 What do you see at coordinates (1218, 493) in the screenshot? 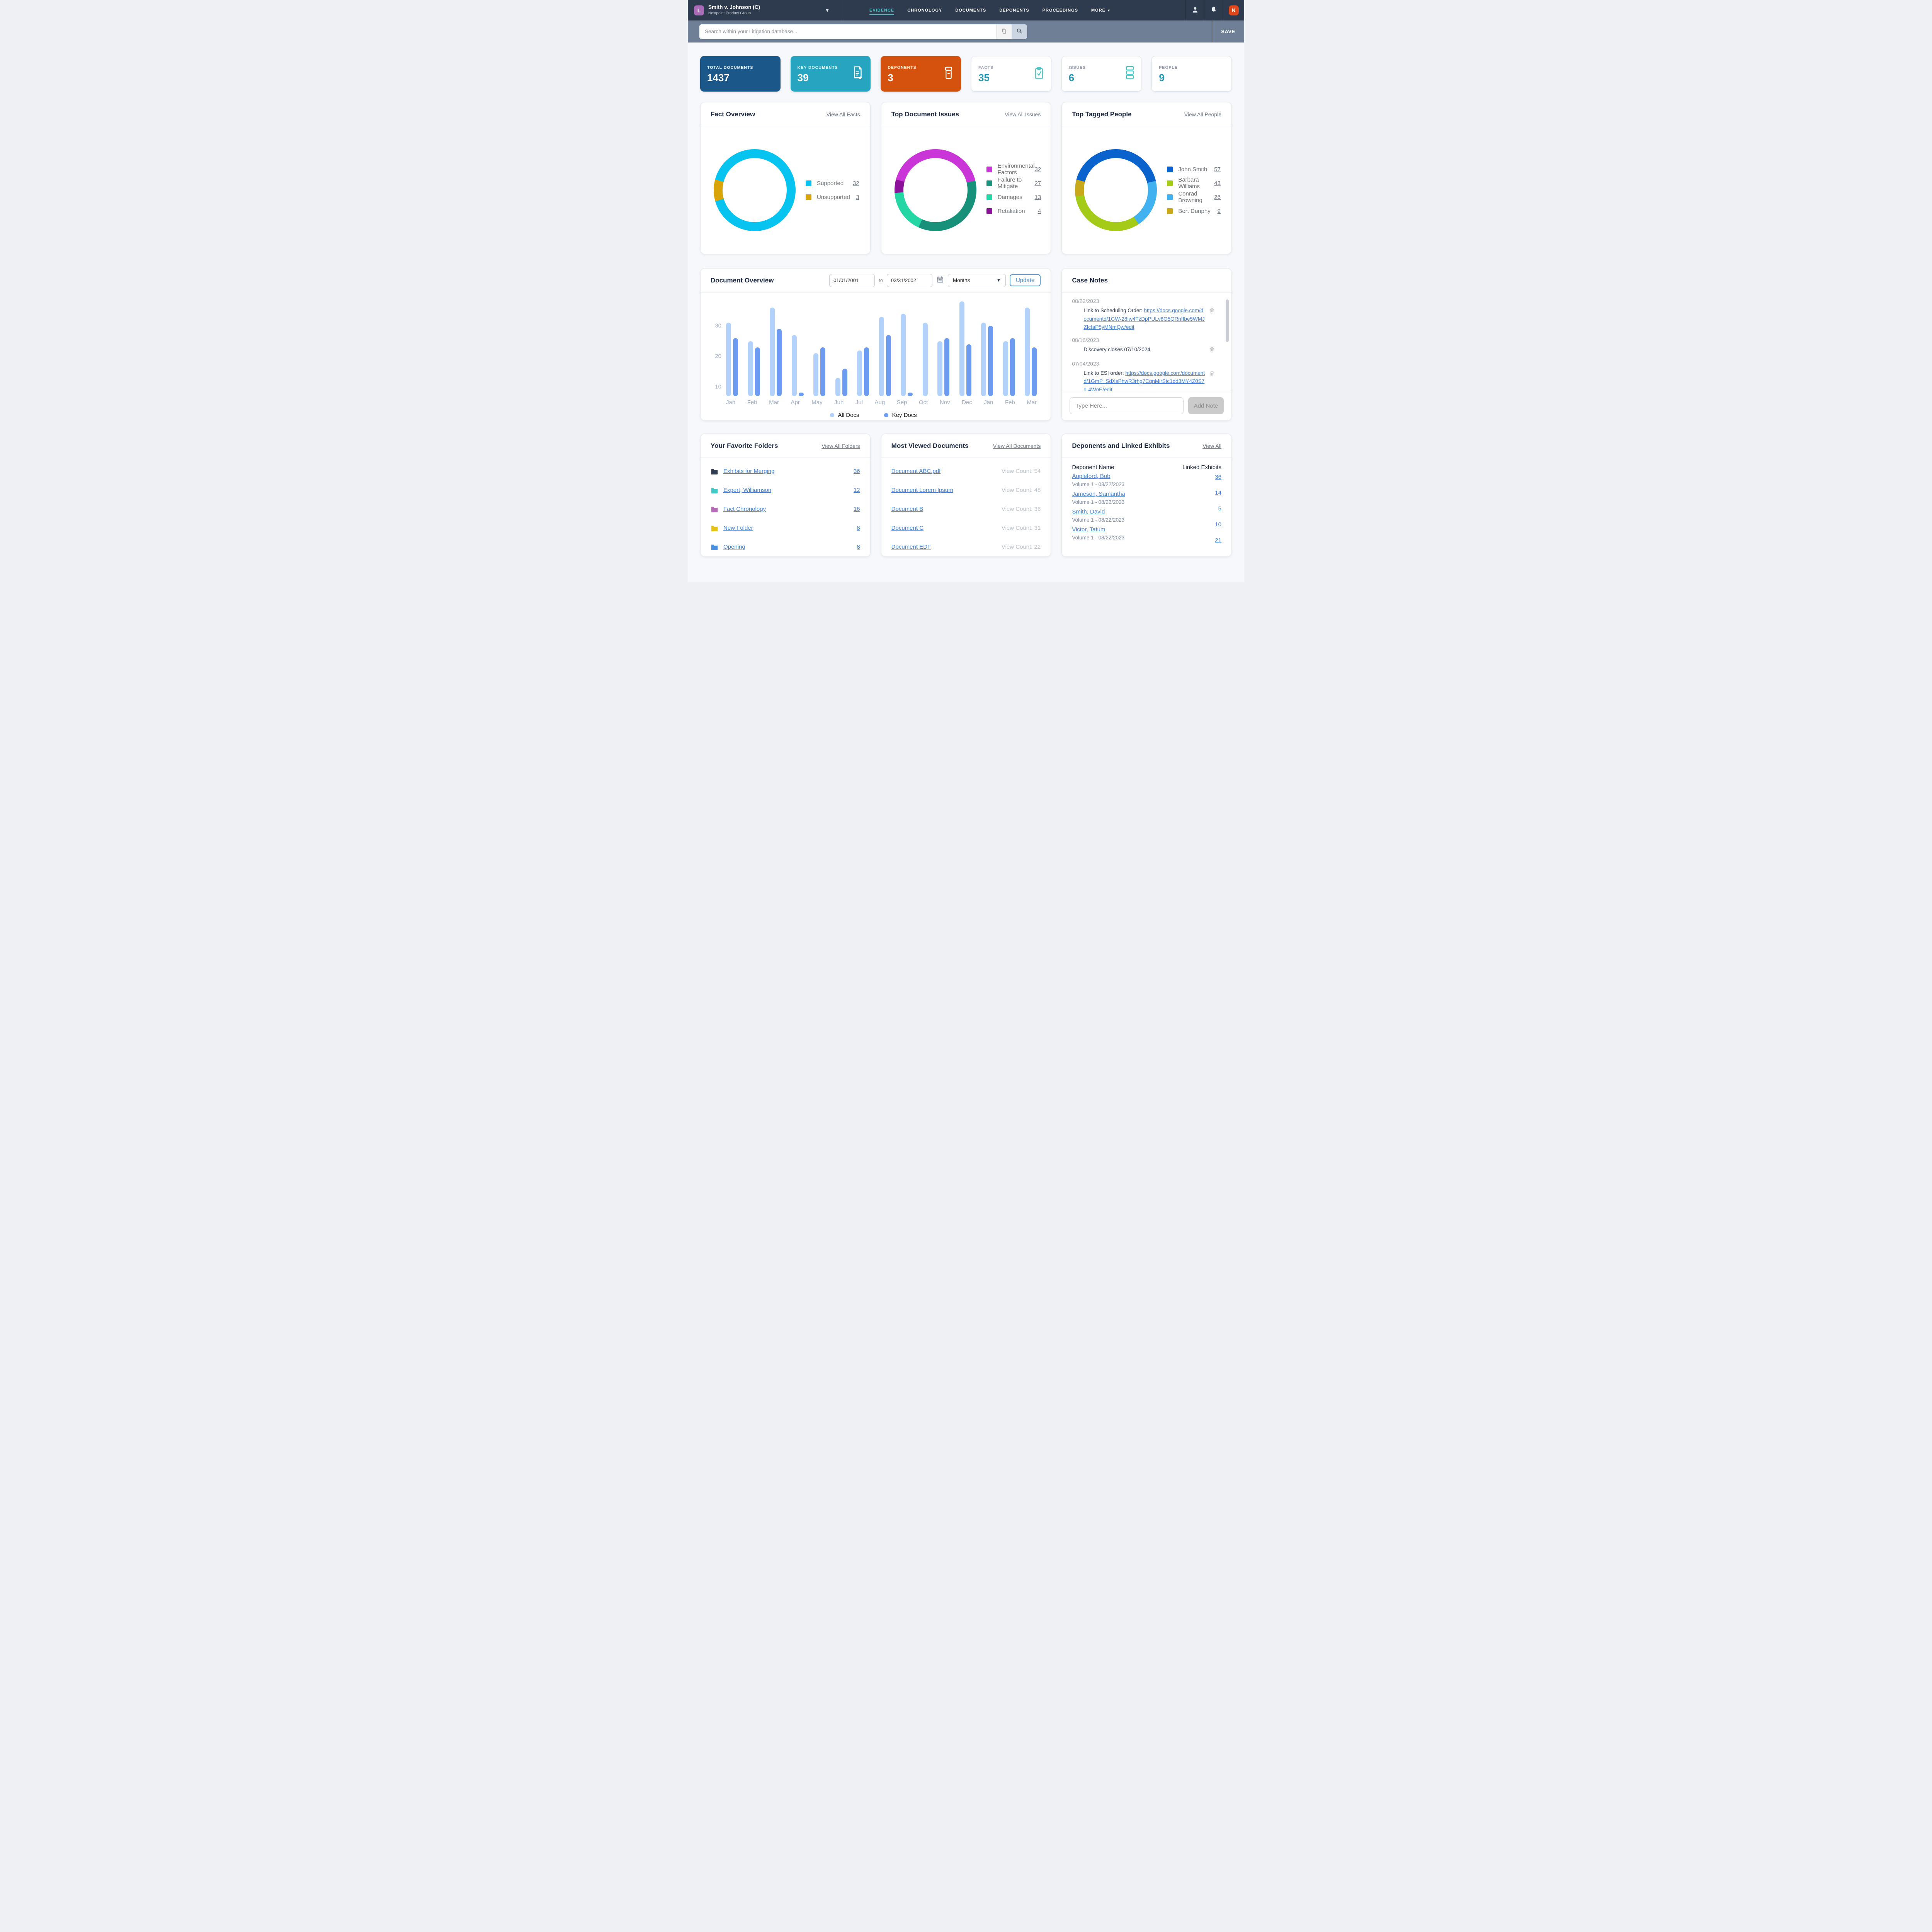
I see `exhibit-count-link: 14` at bounding box center [1218, 493].